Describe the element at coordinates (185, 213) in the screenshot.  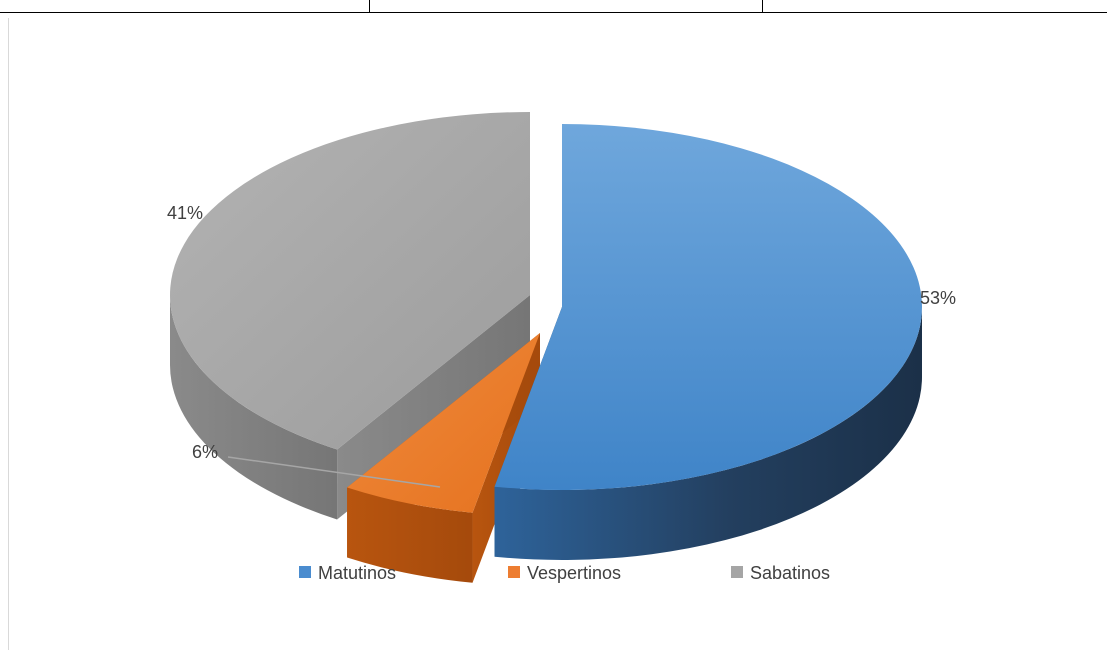
I see `data-label-sabatinos: 41%` at that location.